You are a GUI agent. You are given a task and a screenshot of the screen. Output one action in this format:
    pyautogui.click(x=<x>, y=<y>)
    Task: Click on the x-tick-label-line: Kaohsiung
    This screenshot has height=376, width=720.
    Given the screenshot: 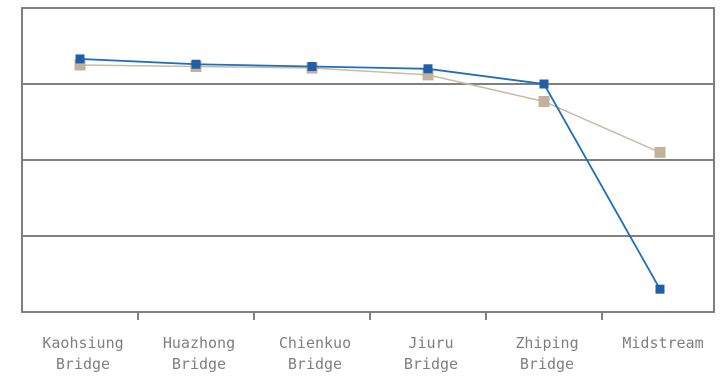 What is the action you would take?
    pyautogui.click(x=82, y=343)
    